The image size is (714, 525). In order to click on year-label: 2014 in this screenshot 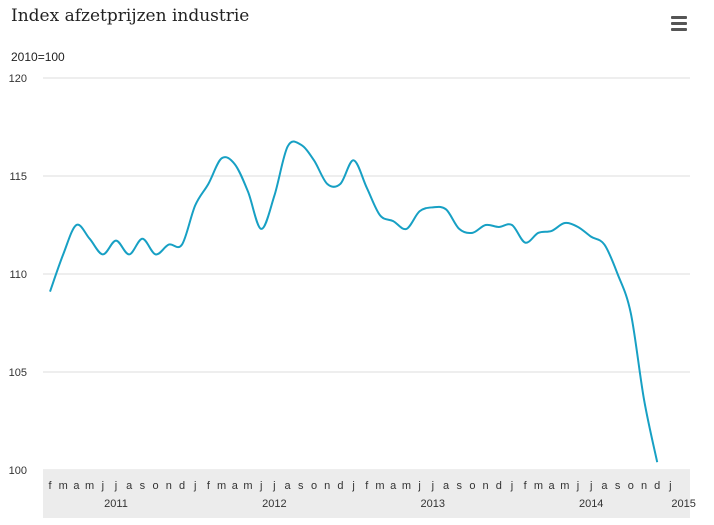, I will do `click(591, 504)`.